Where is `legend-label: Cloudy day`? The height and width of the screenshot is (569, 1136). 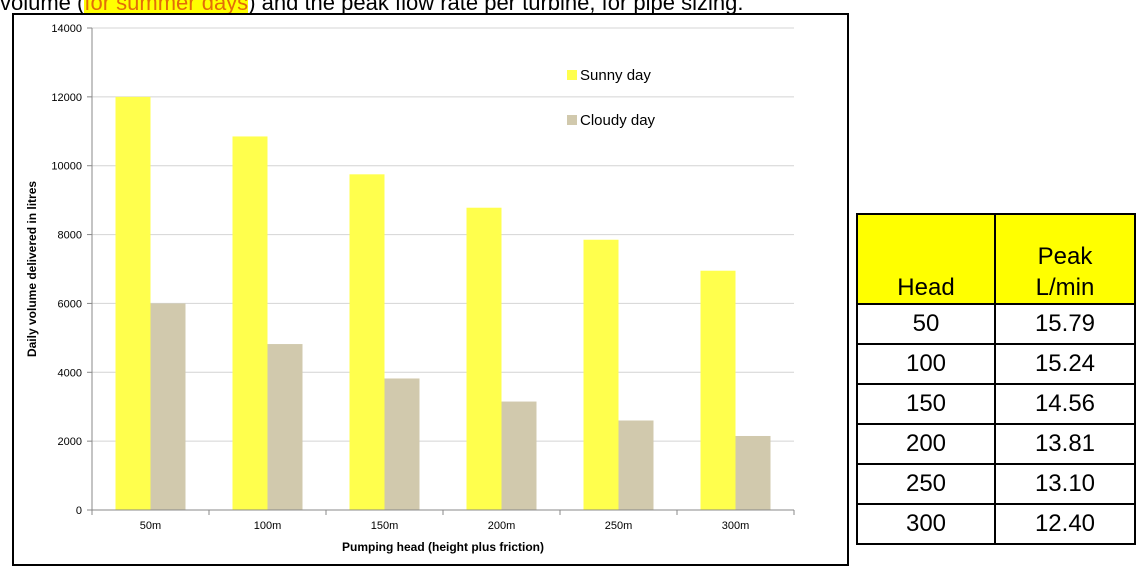
legend-label: Cloudy day is located at coordinates (618, 120).